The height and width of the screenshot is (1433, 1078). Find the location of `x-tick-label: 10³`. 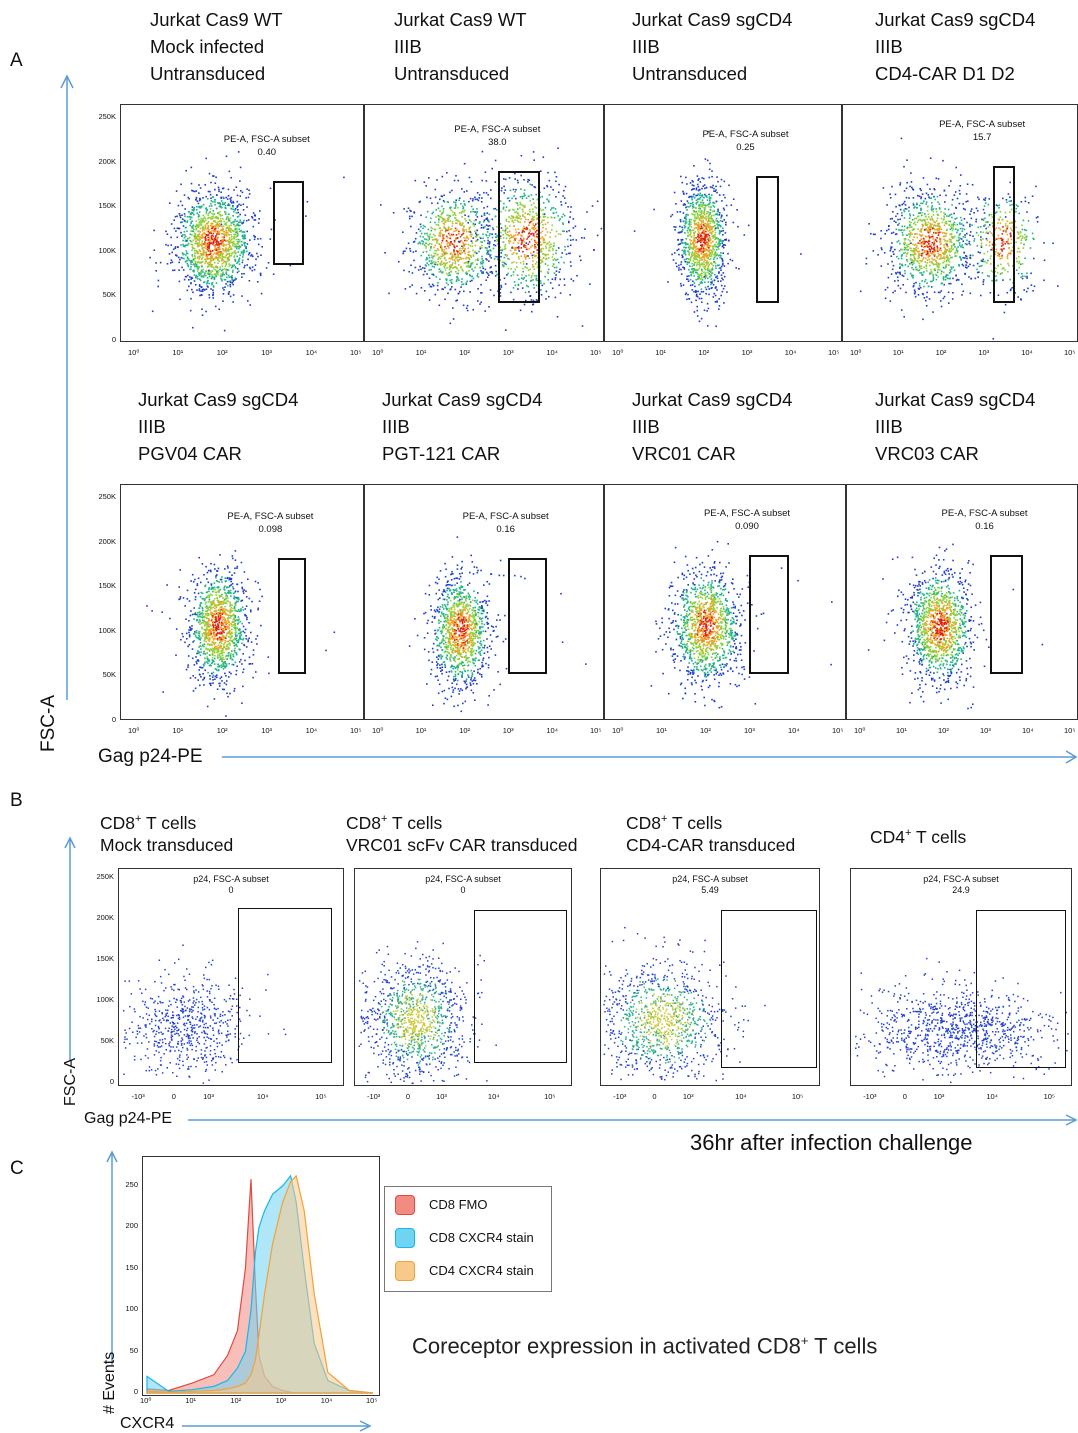

x-tick-label: 10³ is located at coordinates (267, 352).